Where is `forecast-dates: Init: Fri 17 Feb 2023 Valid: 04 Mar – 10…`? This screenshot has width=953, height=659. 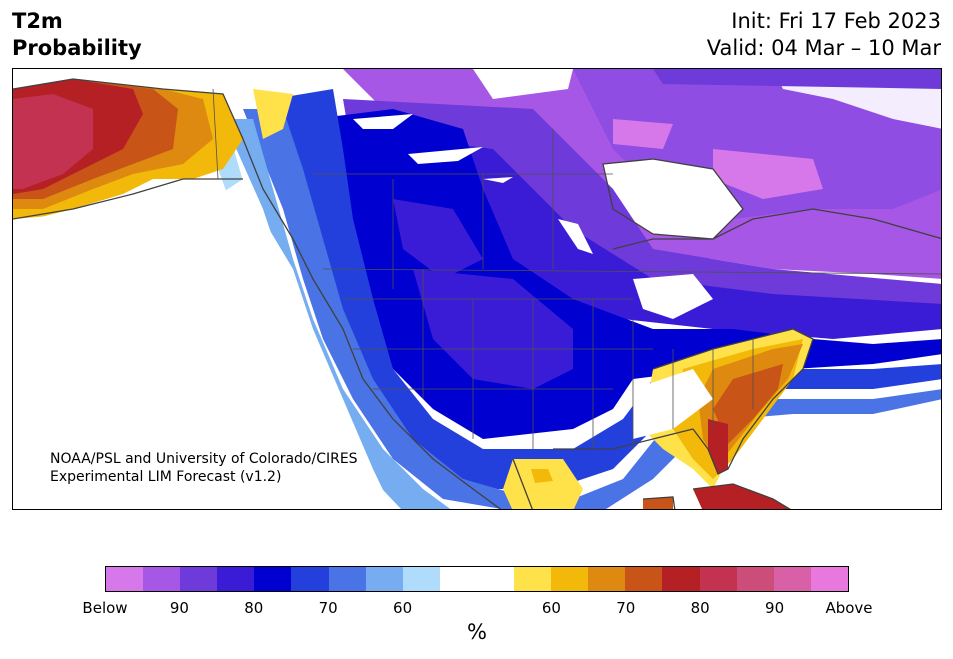 forecast-dates: Init: Fri 17 Feb 2023 Valid: 04 Mar – 10… is located at coordinates (824, 35).